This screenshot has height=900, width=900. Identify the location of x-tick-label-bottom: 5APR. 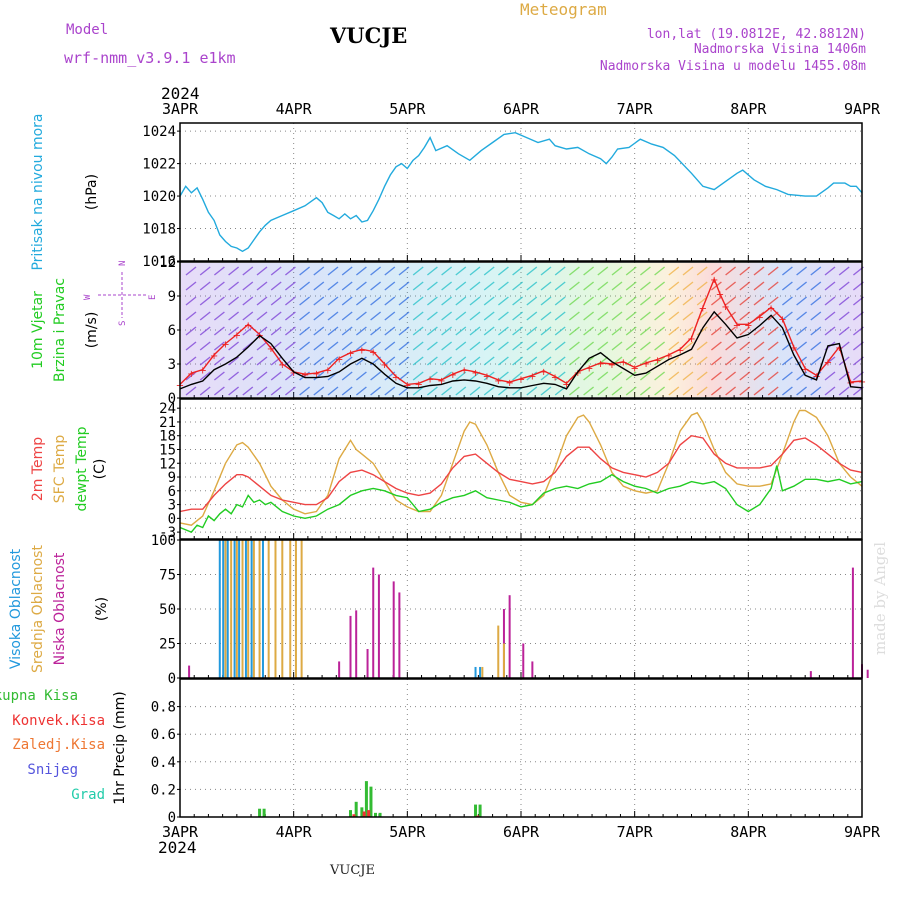
(407, 832).